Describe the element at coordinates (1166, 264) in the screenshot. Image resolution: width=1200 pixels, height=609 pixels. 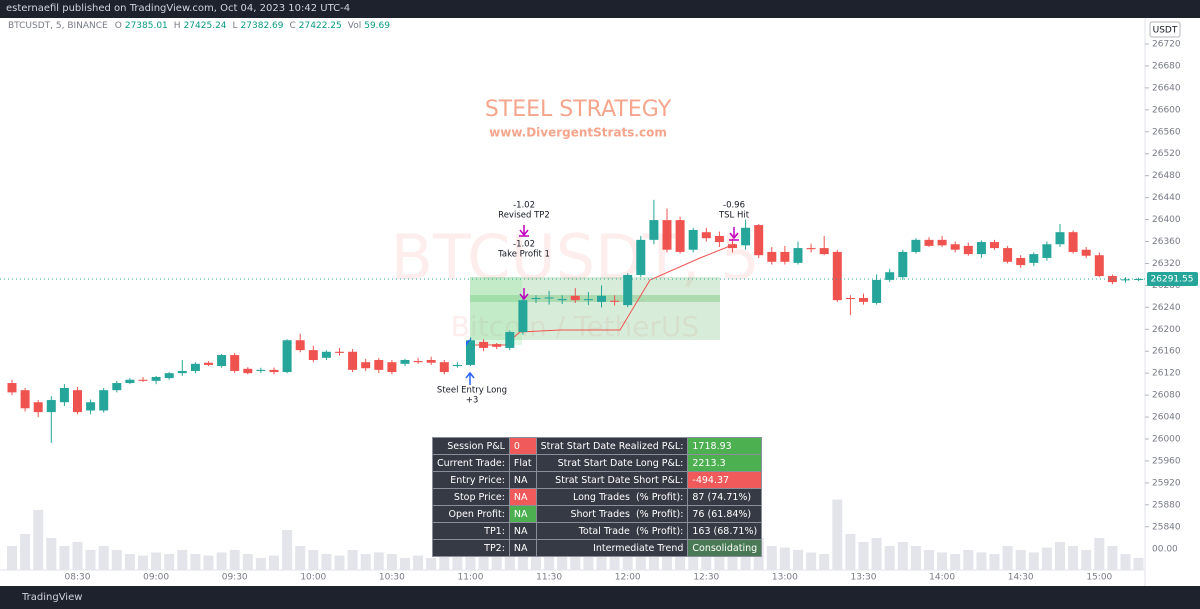
I see `y-tick-label: 26320` at that location.